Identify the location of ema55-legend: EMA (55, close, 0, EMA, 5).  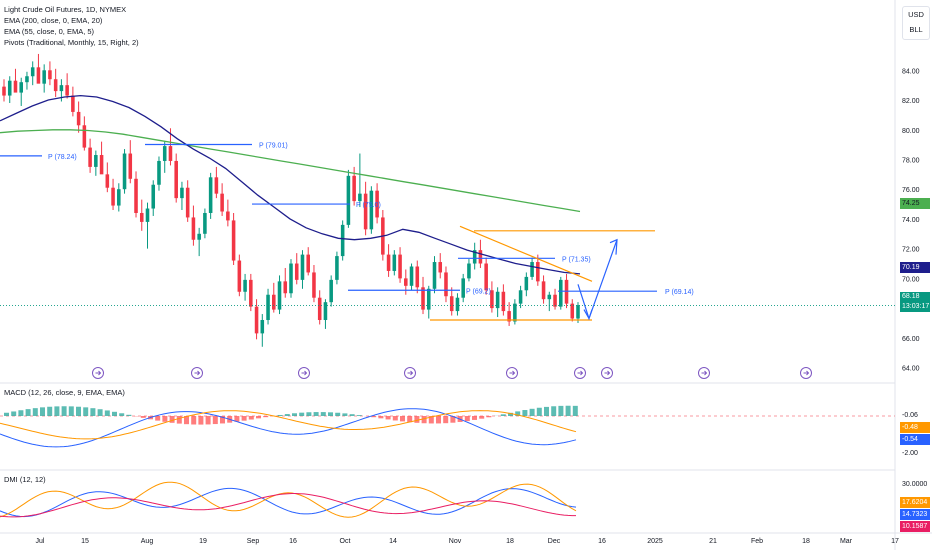
(49, 31).